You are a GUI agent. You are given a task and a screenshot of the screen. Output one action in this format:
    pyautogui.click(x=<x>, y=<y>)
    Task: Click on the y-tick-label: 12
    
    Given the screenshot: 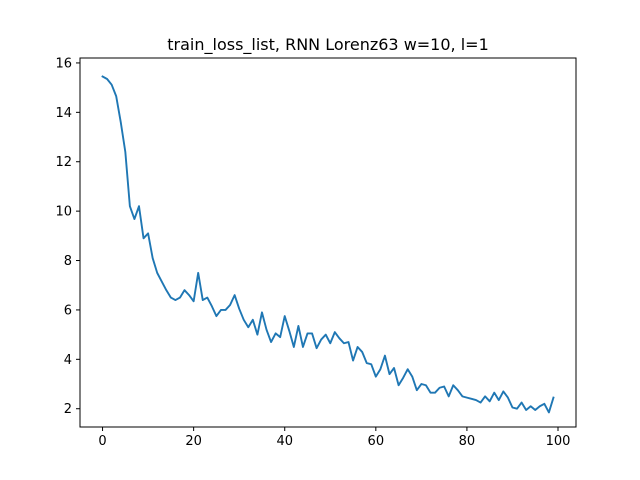 What is the action you would take?
    pyautogui.click(x=63, y=162)
    